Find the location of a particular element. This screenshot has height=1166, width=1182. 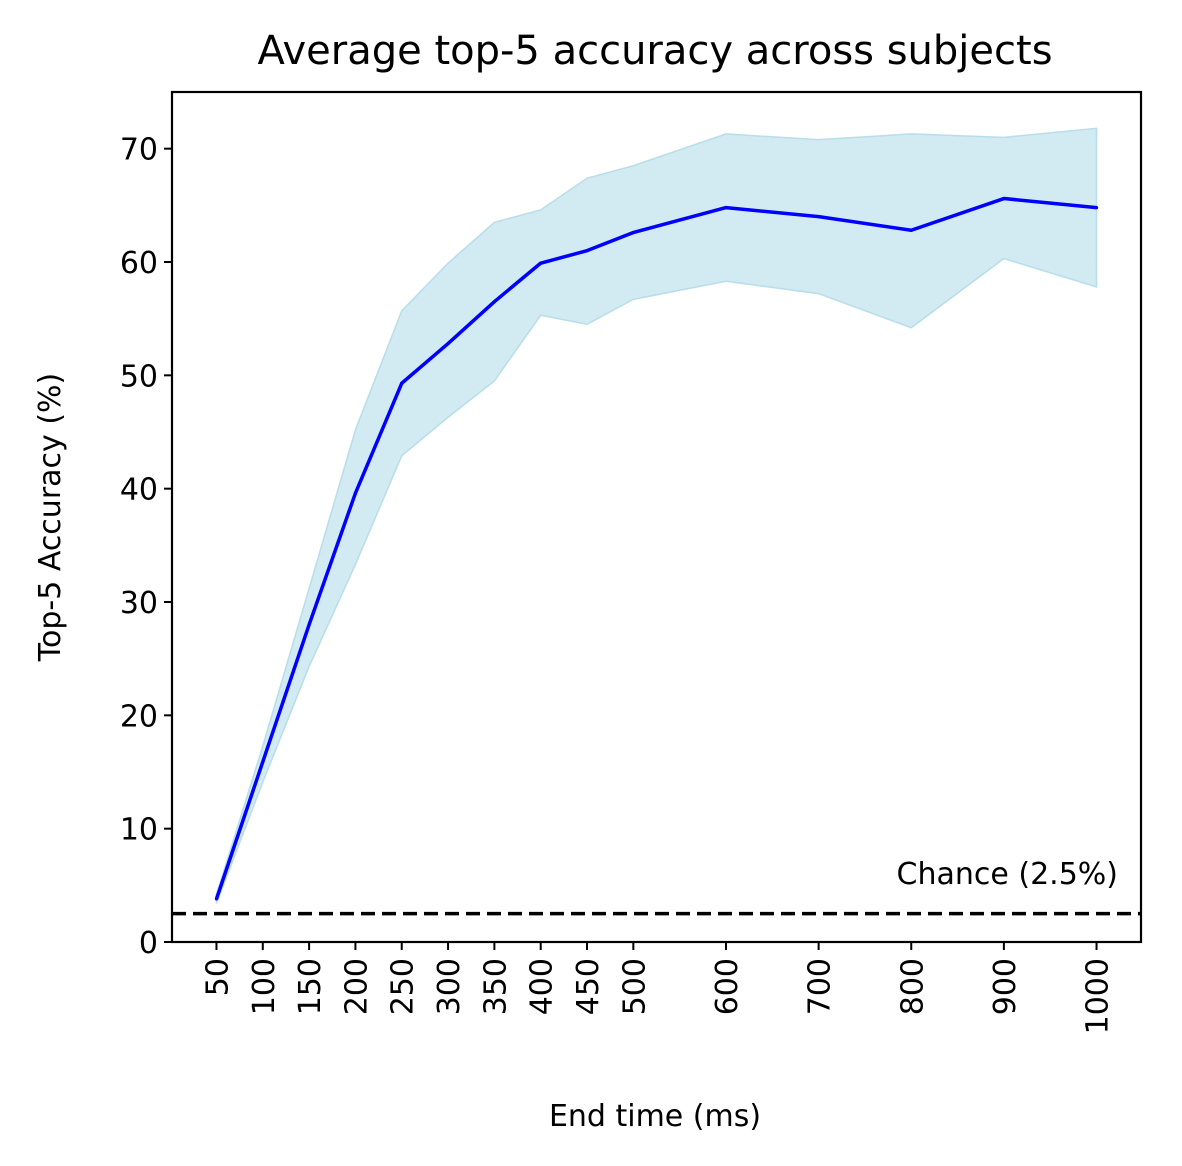

x-tick-label: 200 is located at coordinates (356, 986).